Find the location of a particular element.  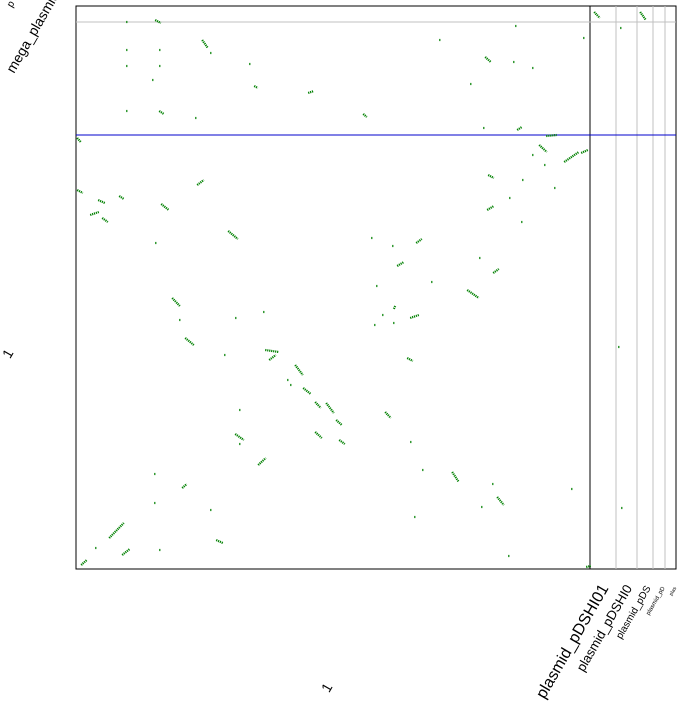

y-sequence-label: p is located at coordinates (11, 5).